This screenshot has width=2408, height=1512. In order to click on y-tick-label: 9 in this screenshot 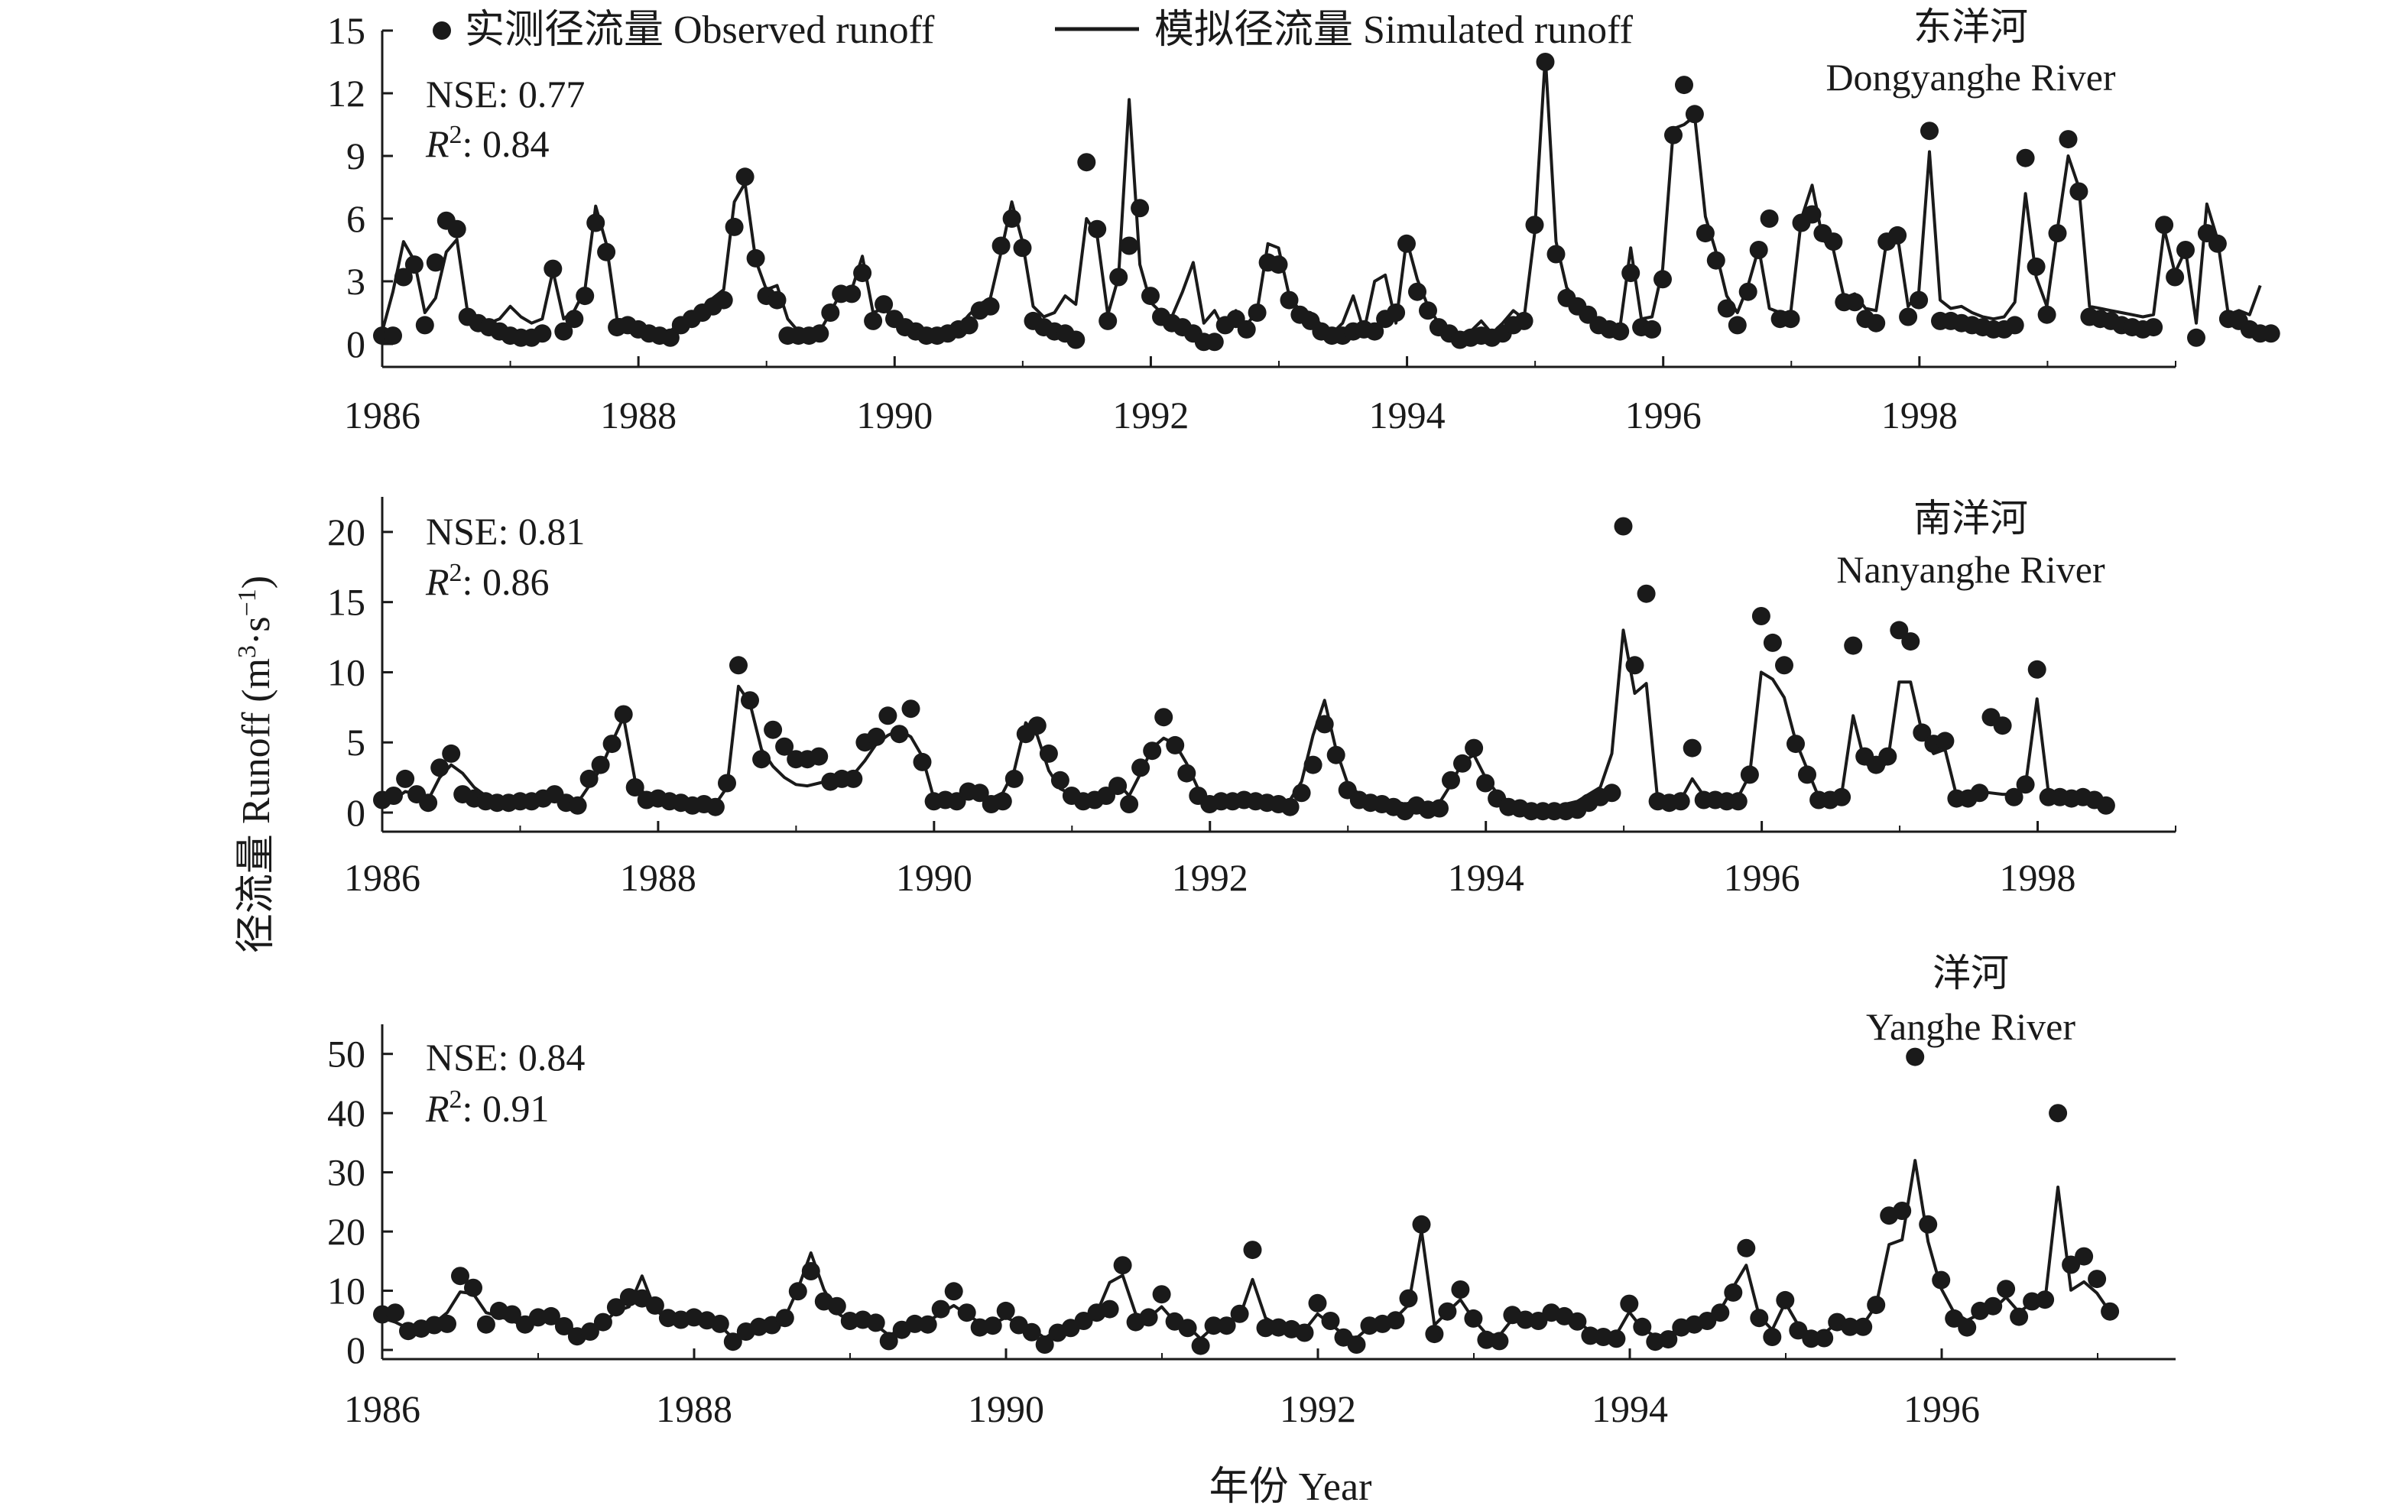, I will do `click(356, 156)`.